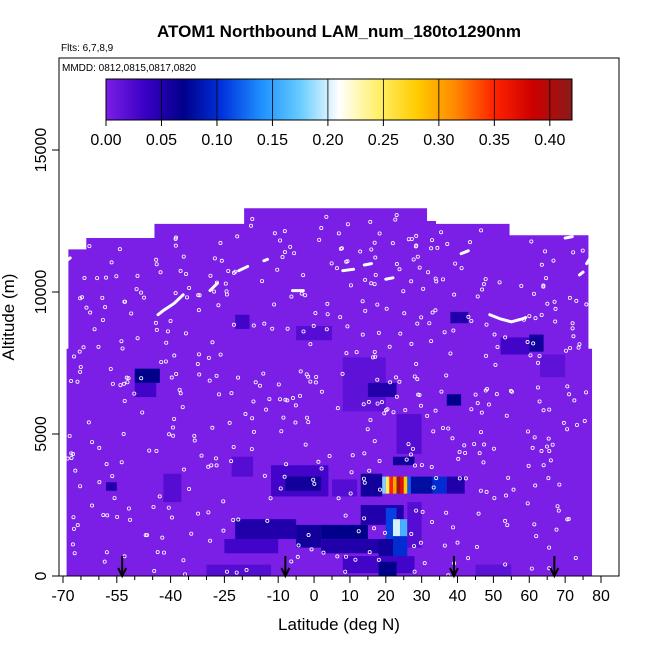 Image resolution: width=650 pixels, height=650 pixels. Describe the element at coordinates (278, 596) in the screenshot. I see `x-tick-label: -10` at that location.